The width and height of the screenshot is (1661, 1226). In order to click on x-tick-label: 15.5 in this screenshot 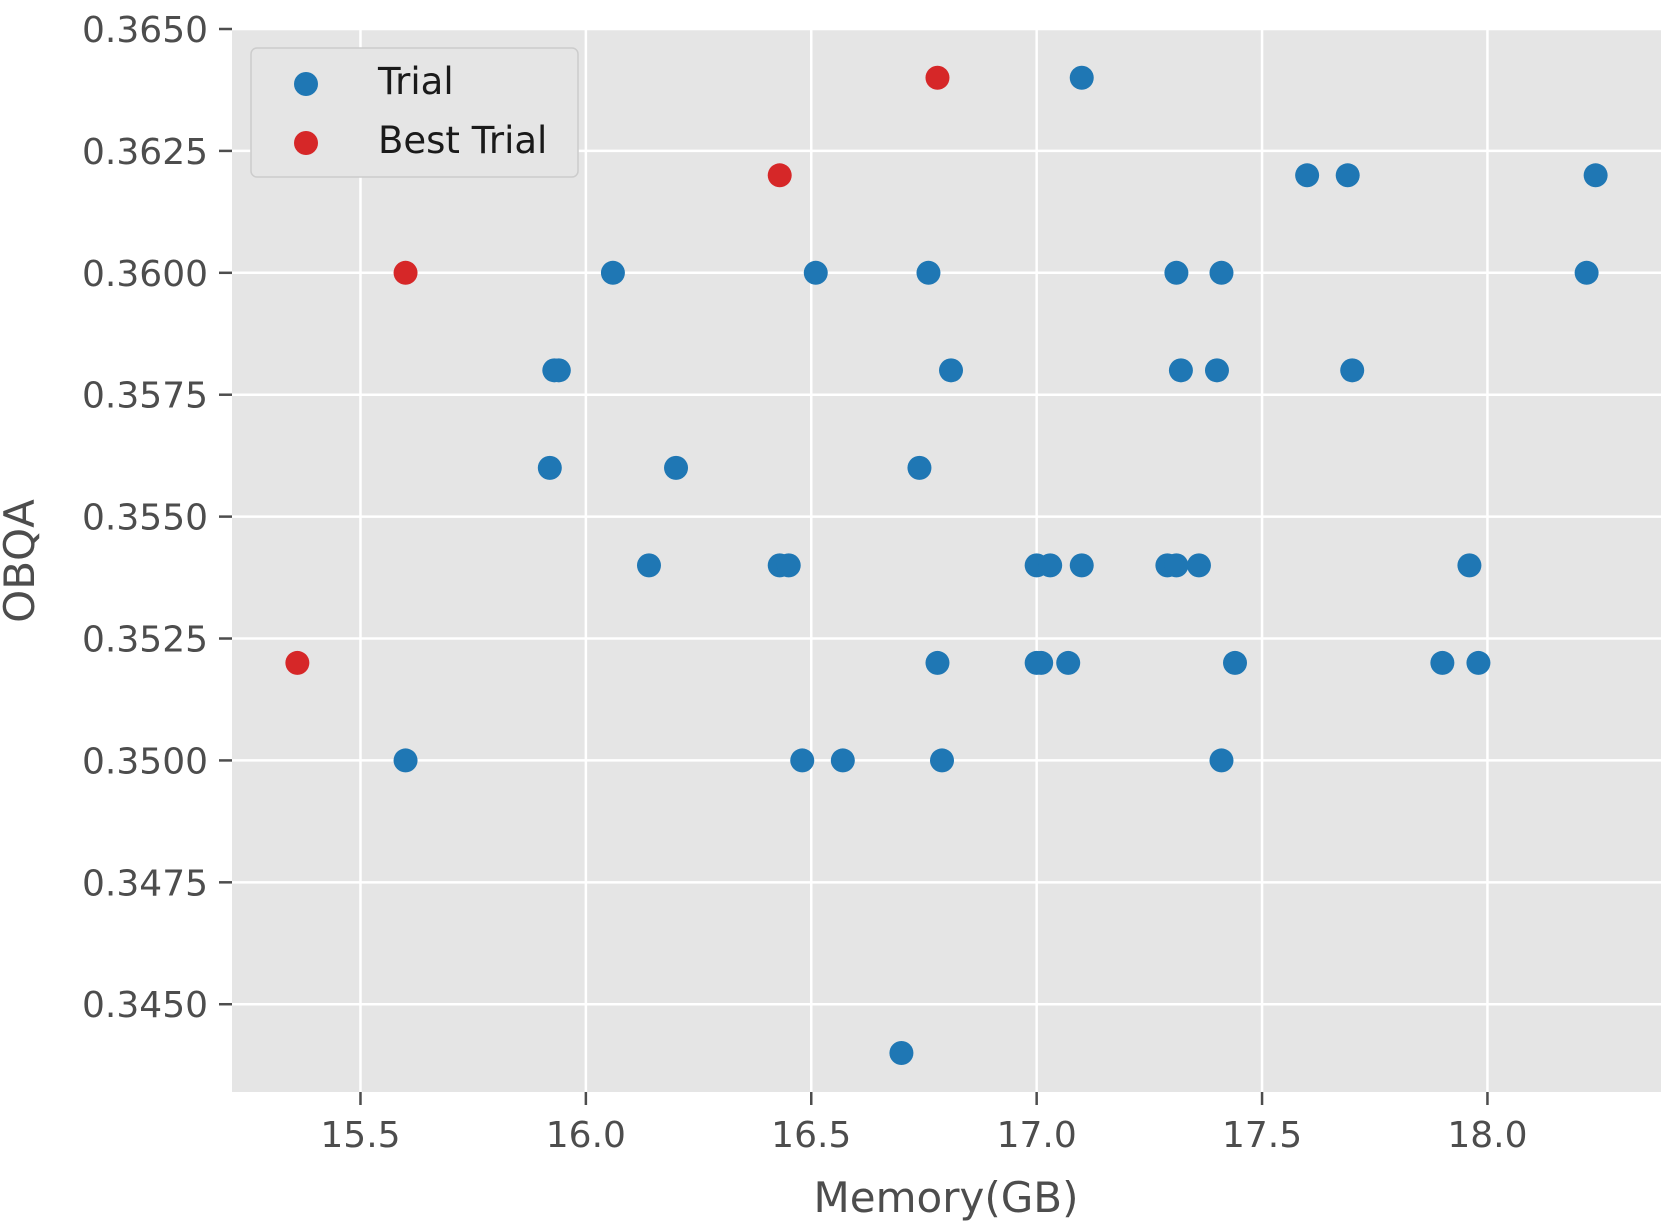, I will do `click(360, 1135)`.